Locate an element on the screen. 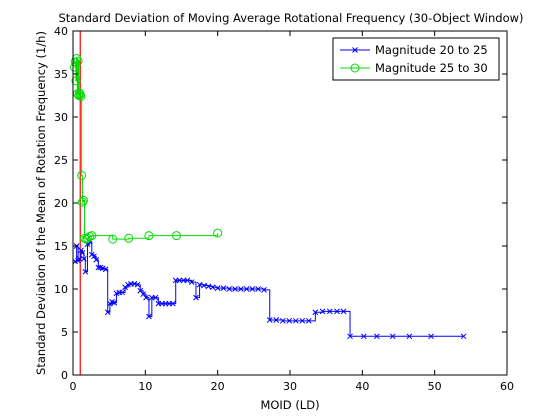  x-tick-label: 60 is located at coordinates (507, 386).